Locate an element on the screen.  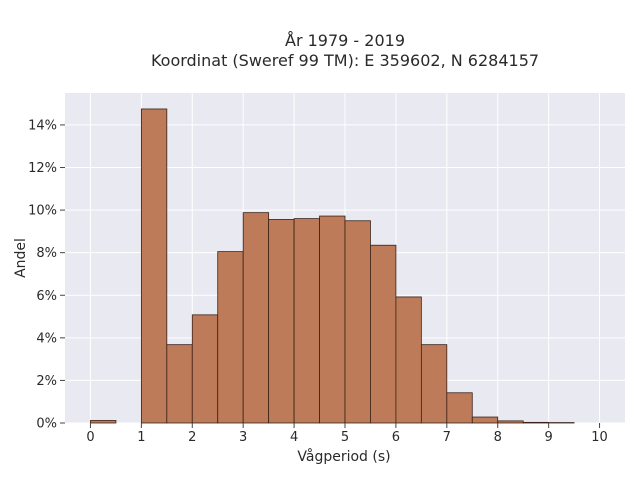
chart-title-line1: År 1979 - 2019 is located at coordinates (345, 40).